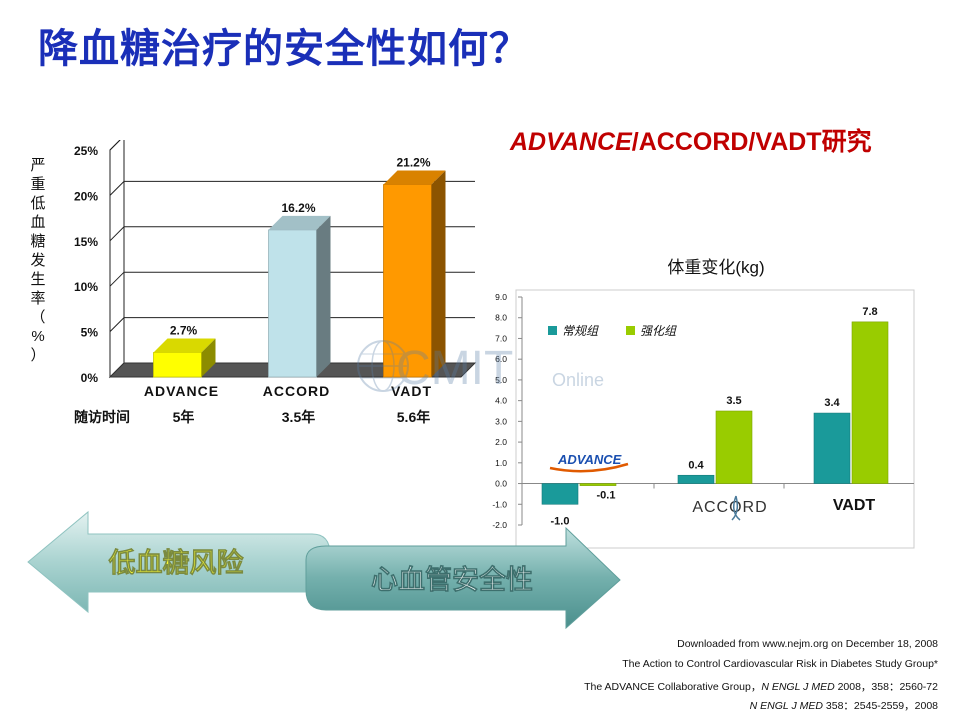 This screenshot has height=720, width=960. Describe the element at coordinates (90, 378) in the screenshot. I see `y-tick-label: 0%` at that location.